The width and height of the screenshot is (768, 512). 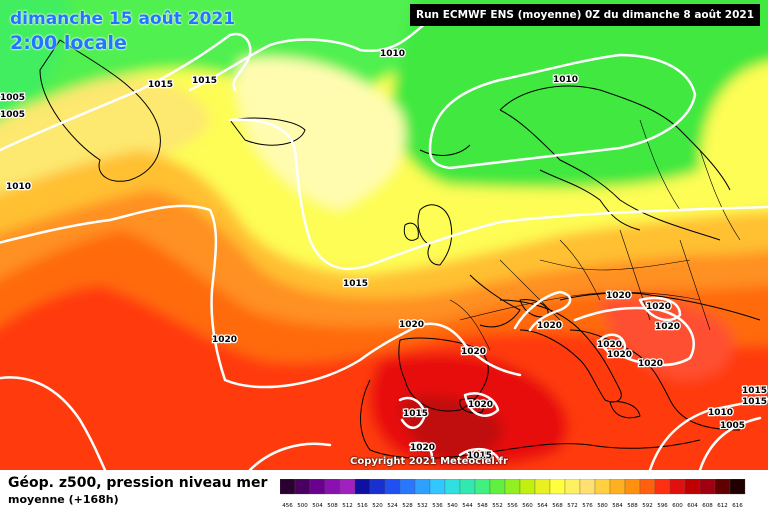 I want to click on color-scale-label: 580, so click(x=602, y=506).